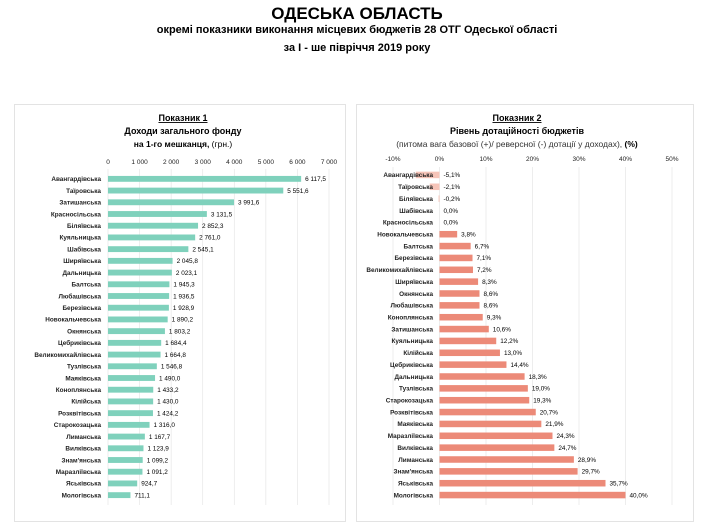  What do you see at coordinates (452, 199) in the screenshot?
I see `data-label: -0,2%` at bounding box center [452, 199].